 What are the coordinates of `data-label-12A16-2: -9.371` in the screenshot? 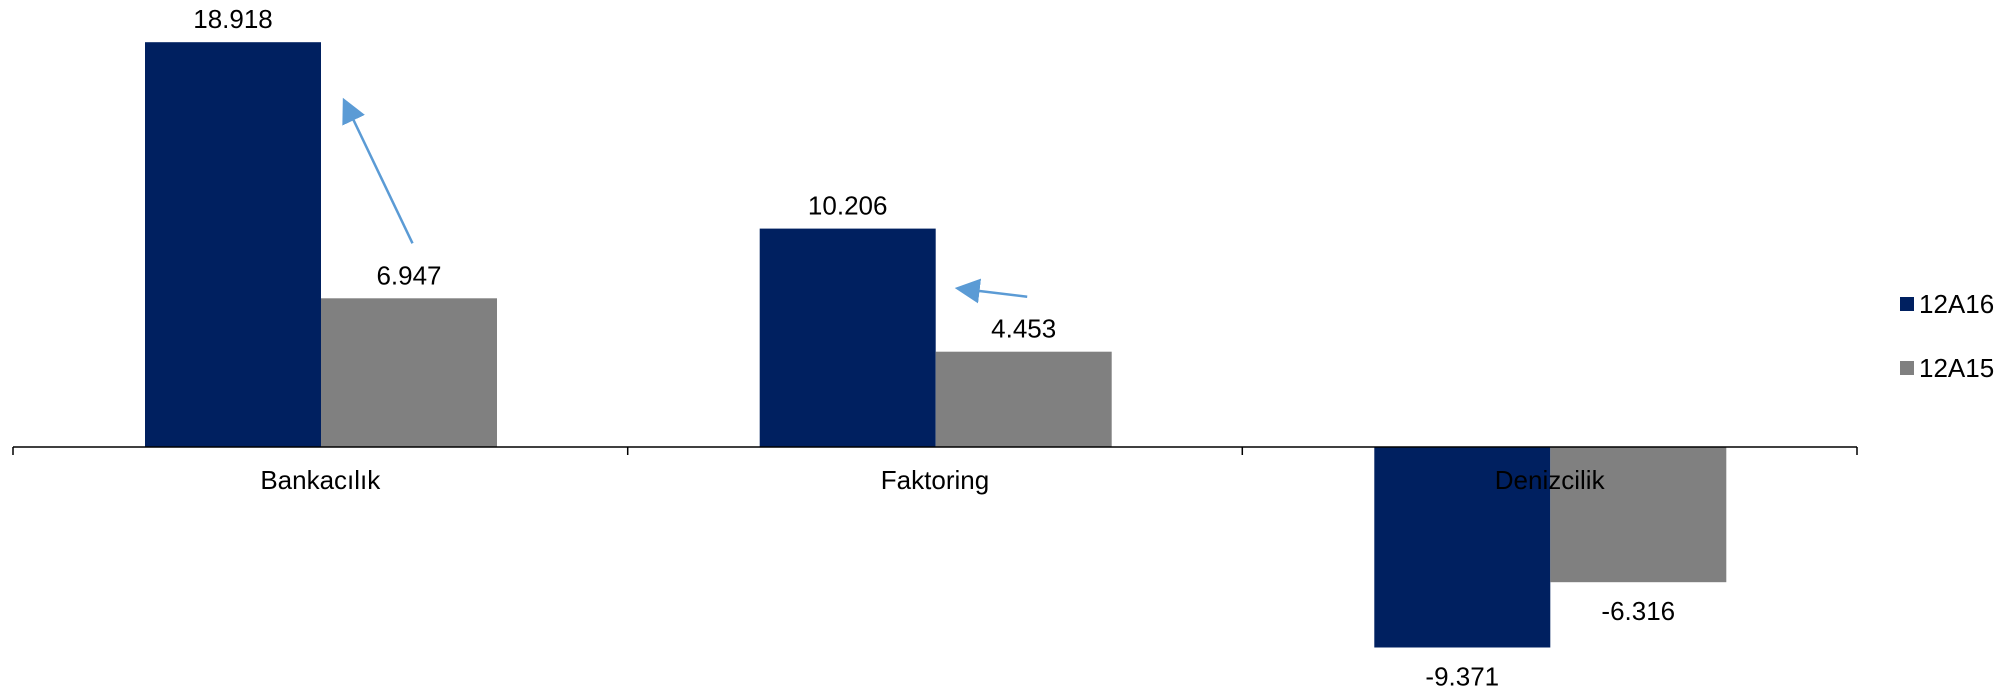 It's located at (1462, 677).